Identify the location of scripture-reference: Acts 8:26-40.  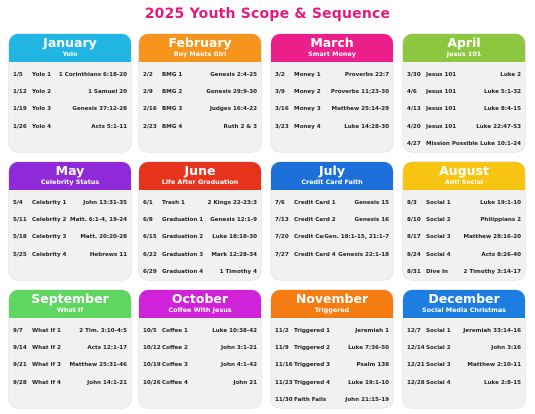
(501, 254).